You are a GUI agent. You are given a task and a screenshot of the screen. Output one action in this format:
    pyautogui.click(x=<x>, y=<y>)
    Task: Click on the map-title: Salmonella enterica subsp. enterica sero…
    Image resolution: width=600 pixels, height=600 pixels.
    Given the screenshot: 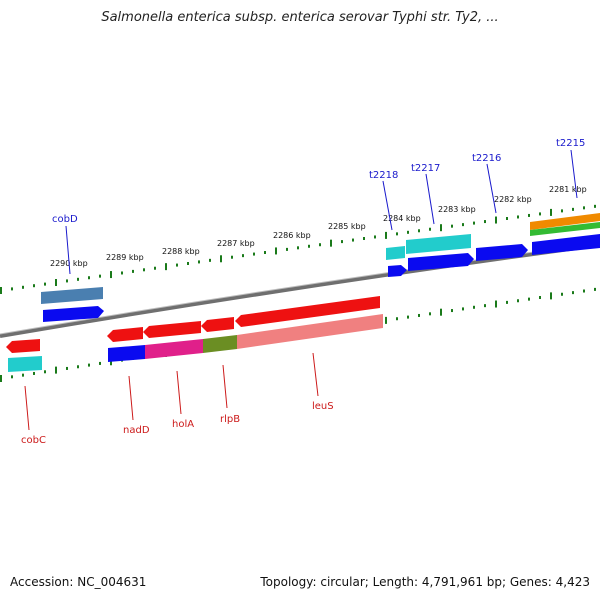 What is the action you would take?
    pyautogui.click(x=300, y=17)
    